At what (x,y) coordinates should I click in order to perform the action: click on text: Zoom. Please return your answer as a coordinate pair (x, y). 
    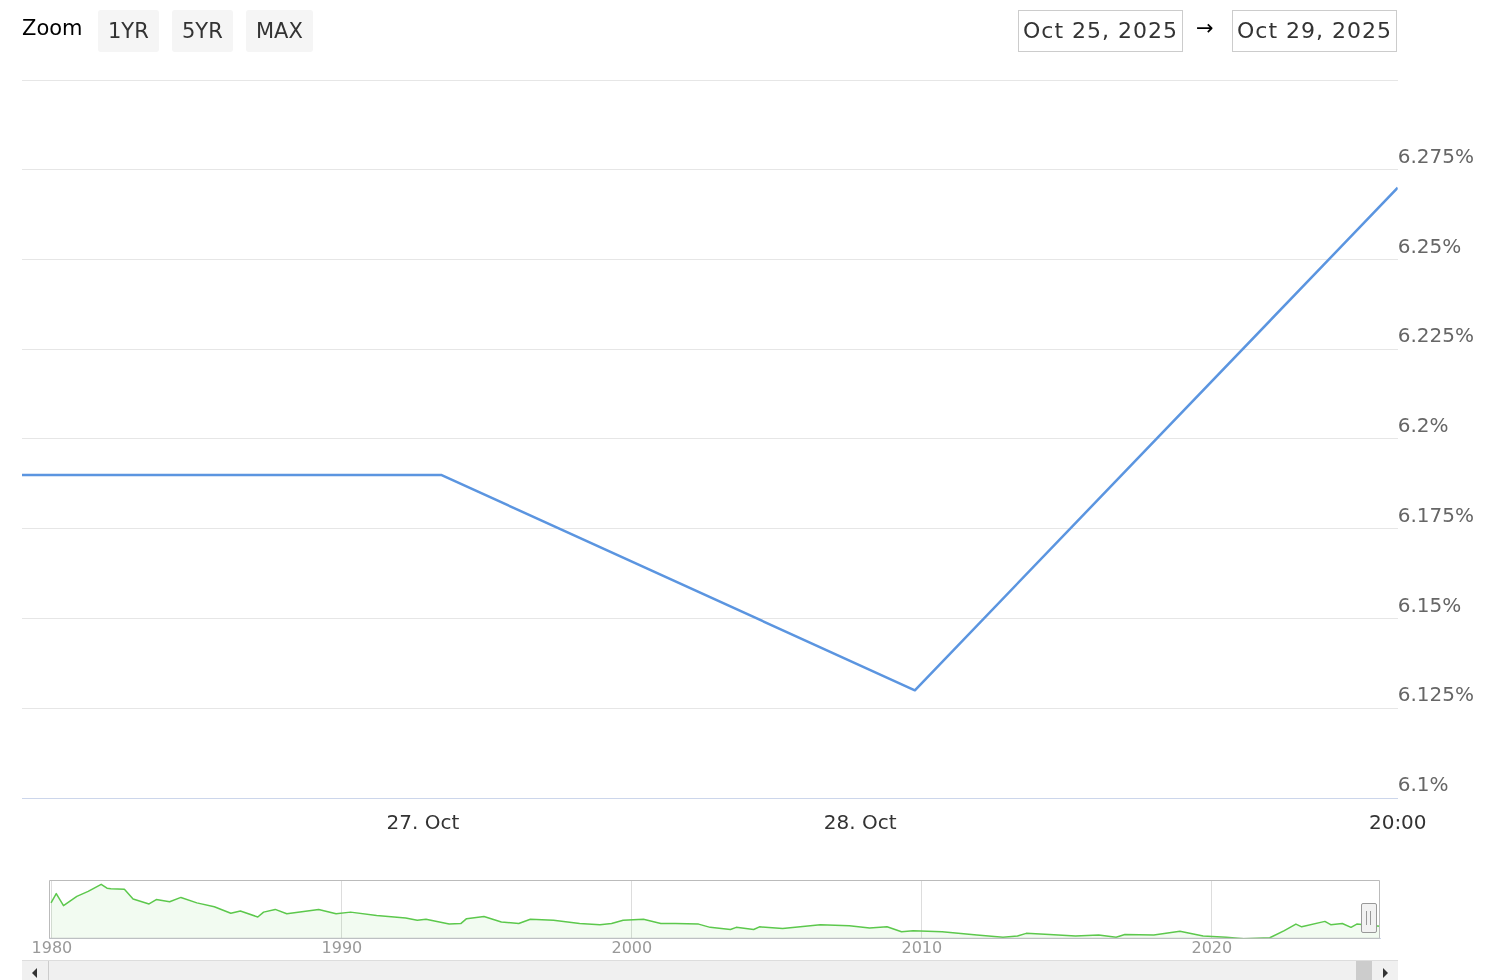
    Looking at the image, I should click on (52, 28).